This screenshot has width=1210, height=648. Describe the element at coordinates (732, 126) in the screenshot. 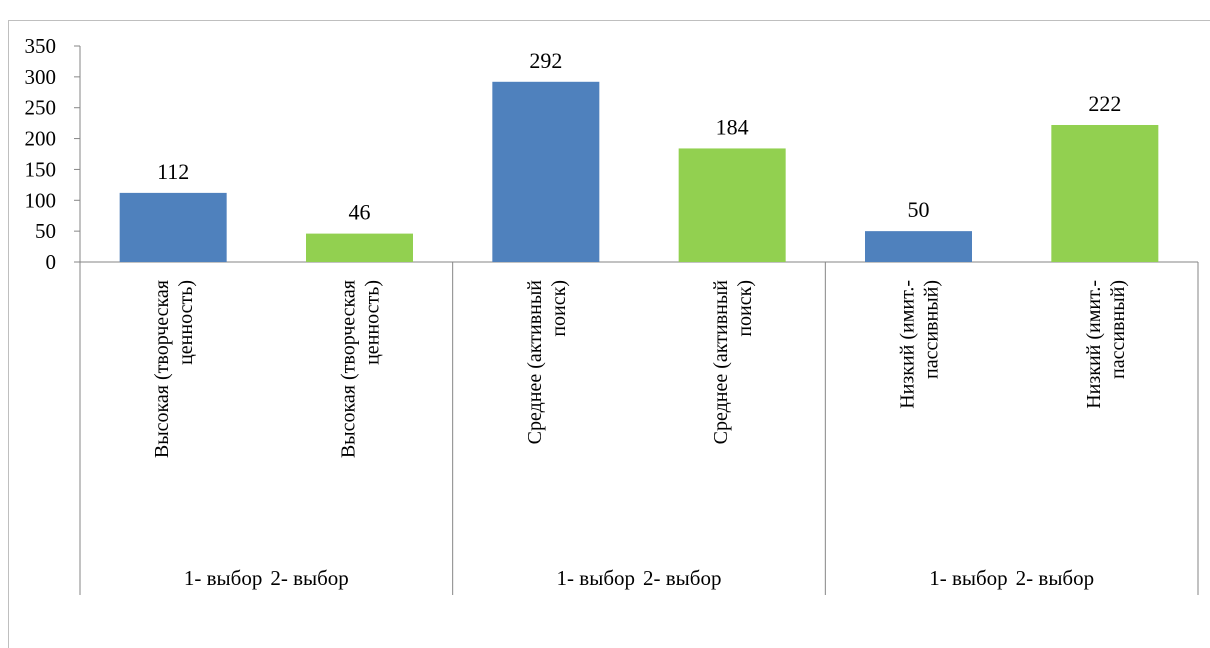

I see `data-label: 184` at that location.